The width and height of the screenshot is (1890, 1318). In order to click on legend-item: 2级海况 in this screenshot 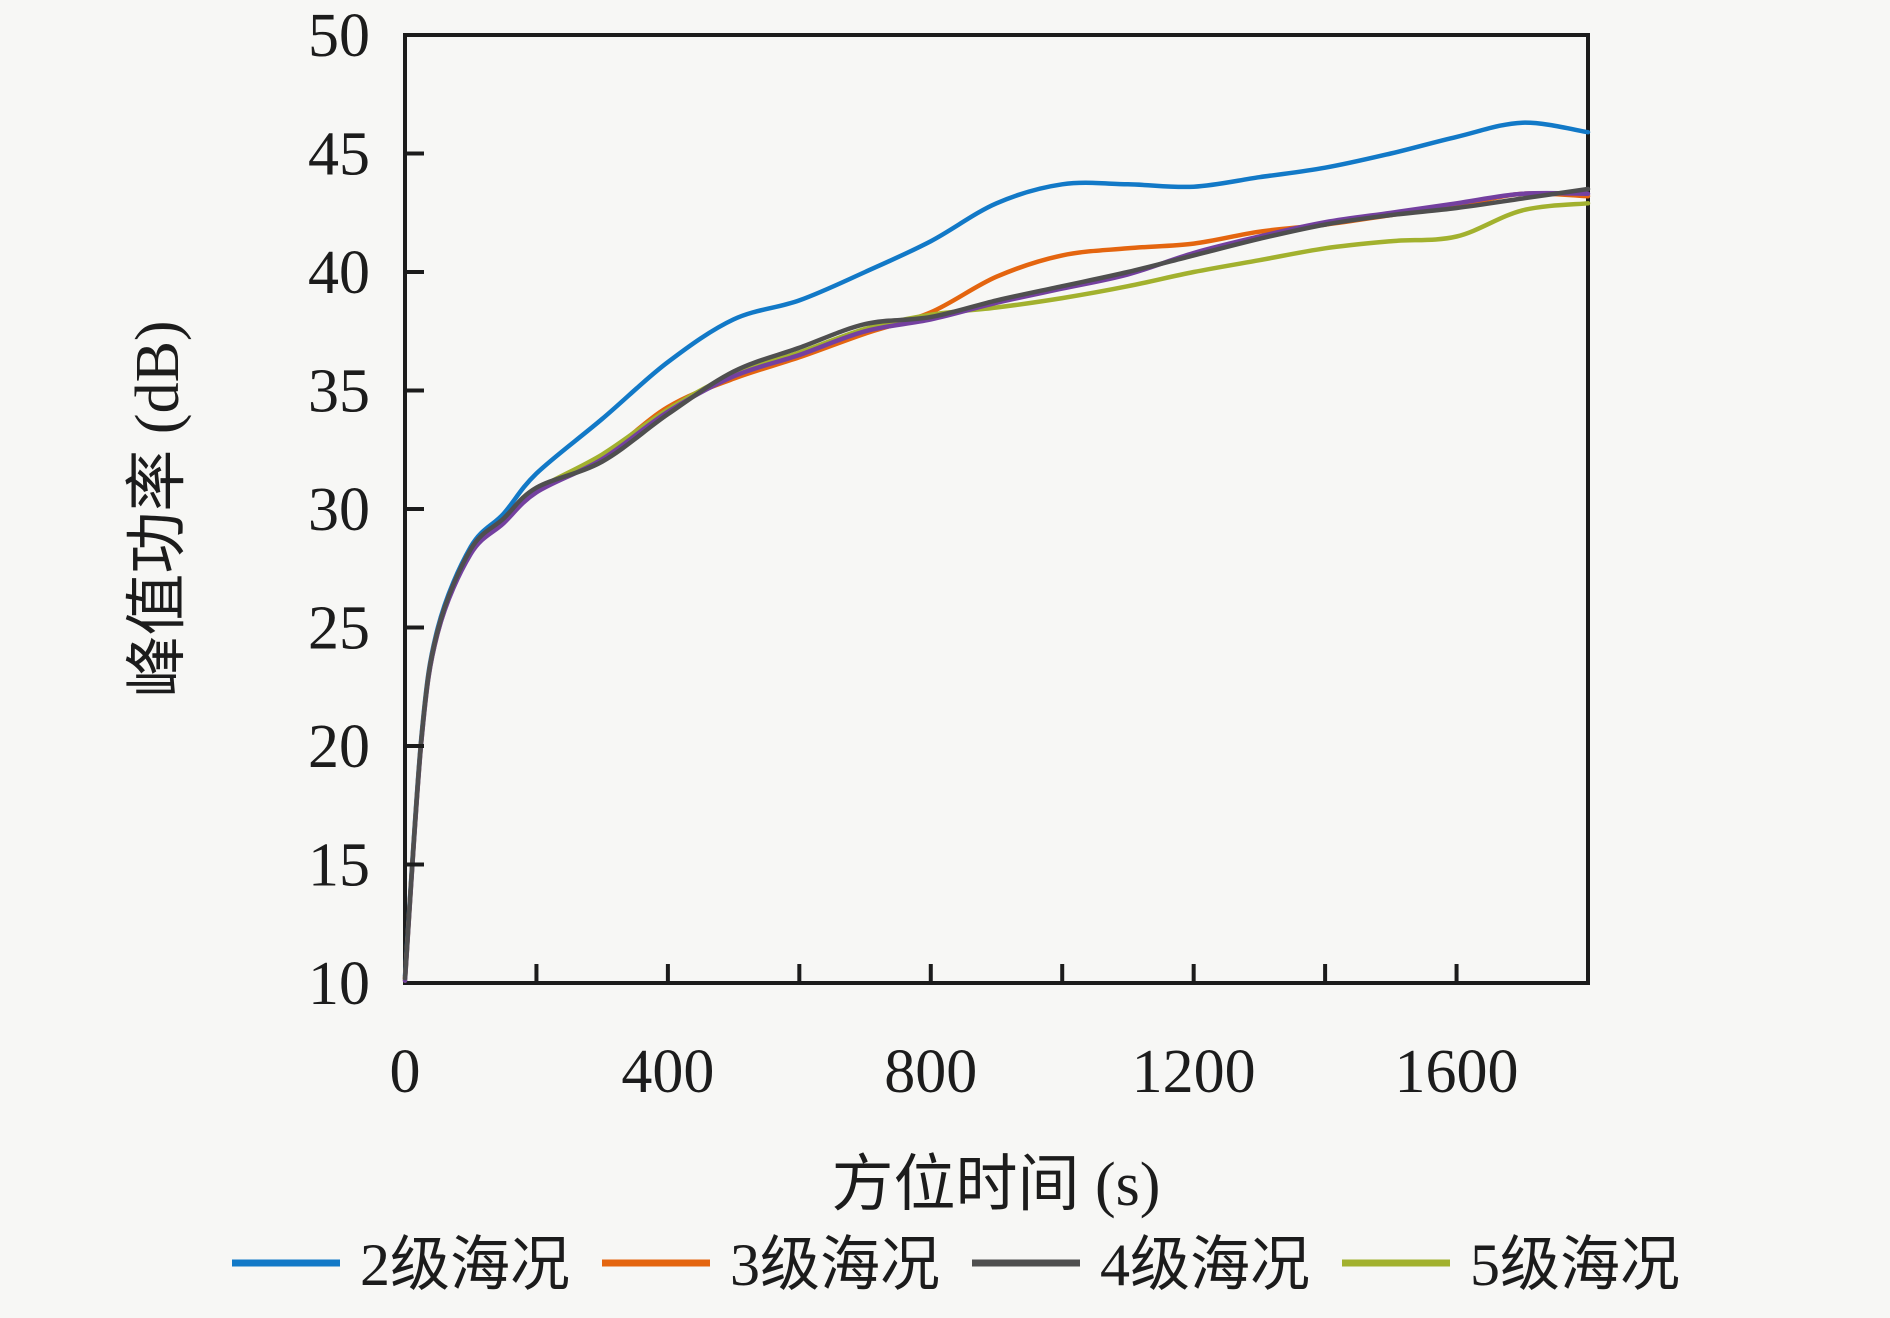, I will do `click(401, 1265)`.